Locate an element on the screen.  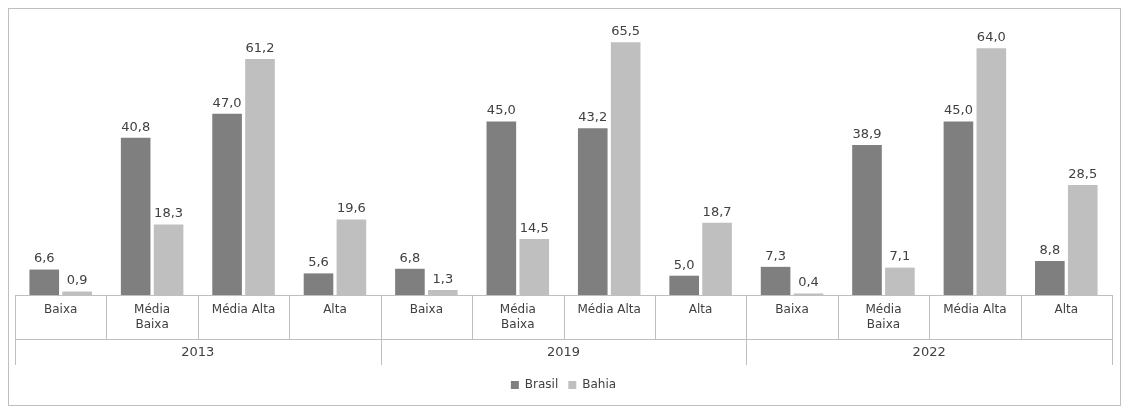
data-label: 7,1 is located at coordinates (900, 256).